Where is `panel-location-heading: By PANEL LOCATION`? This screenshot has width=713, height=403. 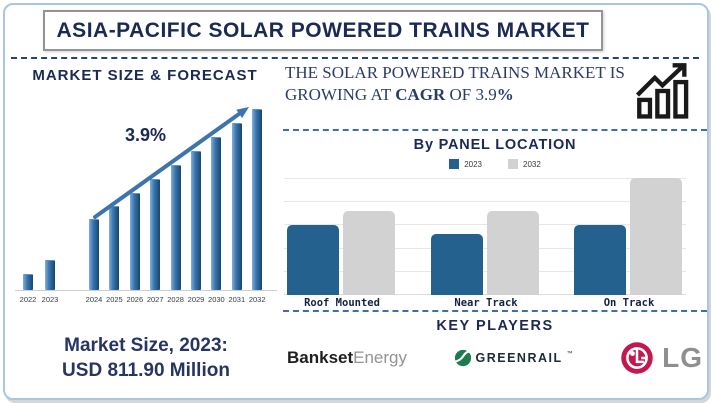 panel-location-heading: By PANEL LOCATION is located at coordinates (495, 145).